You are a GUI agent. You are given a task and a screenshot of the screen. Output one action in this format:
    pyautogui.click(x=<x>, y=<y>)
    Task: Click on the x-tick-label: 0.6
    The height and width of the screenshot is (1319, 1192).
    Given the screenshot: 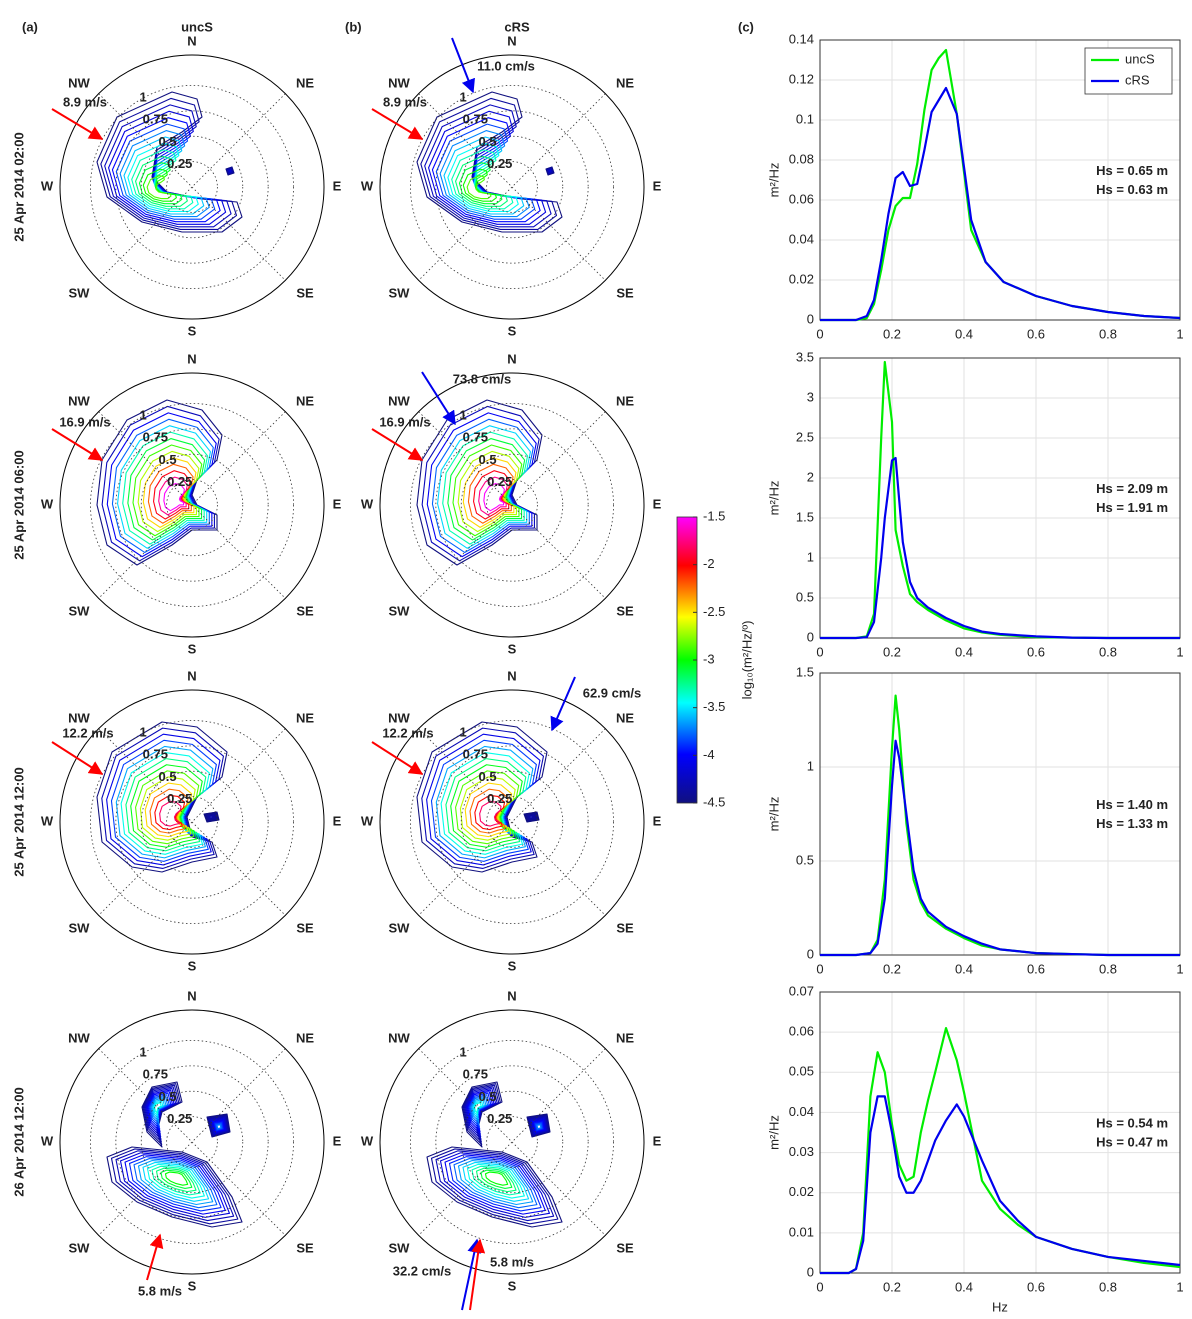 What is the action you would take?
    pyautogui.click(x=1036, y=968)
    